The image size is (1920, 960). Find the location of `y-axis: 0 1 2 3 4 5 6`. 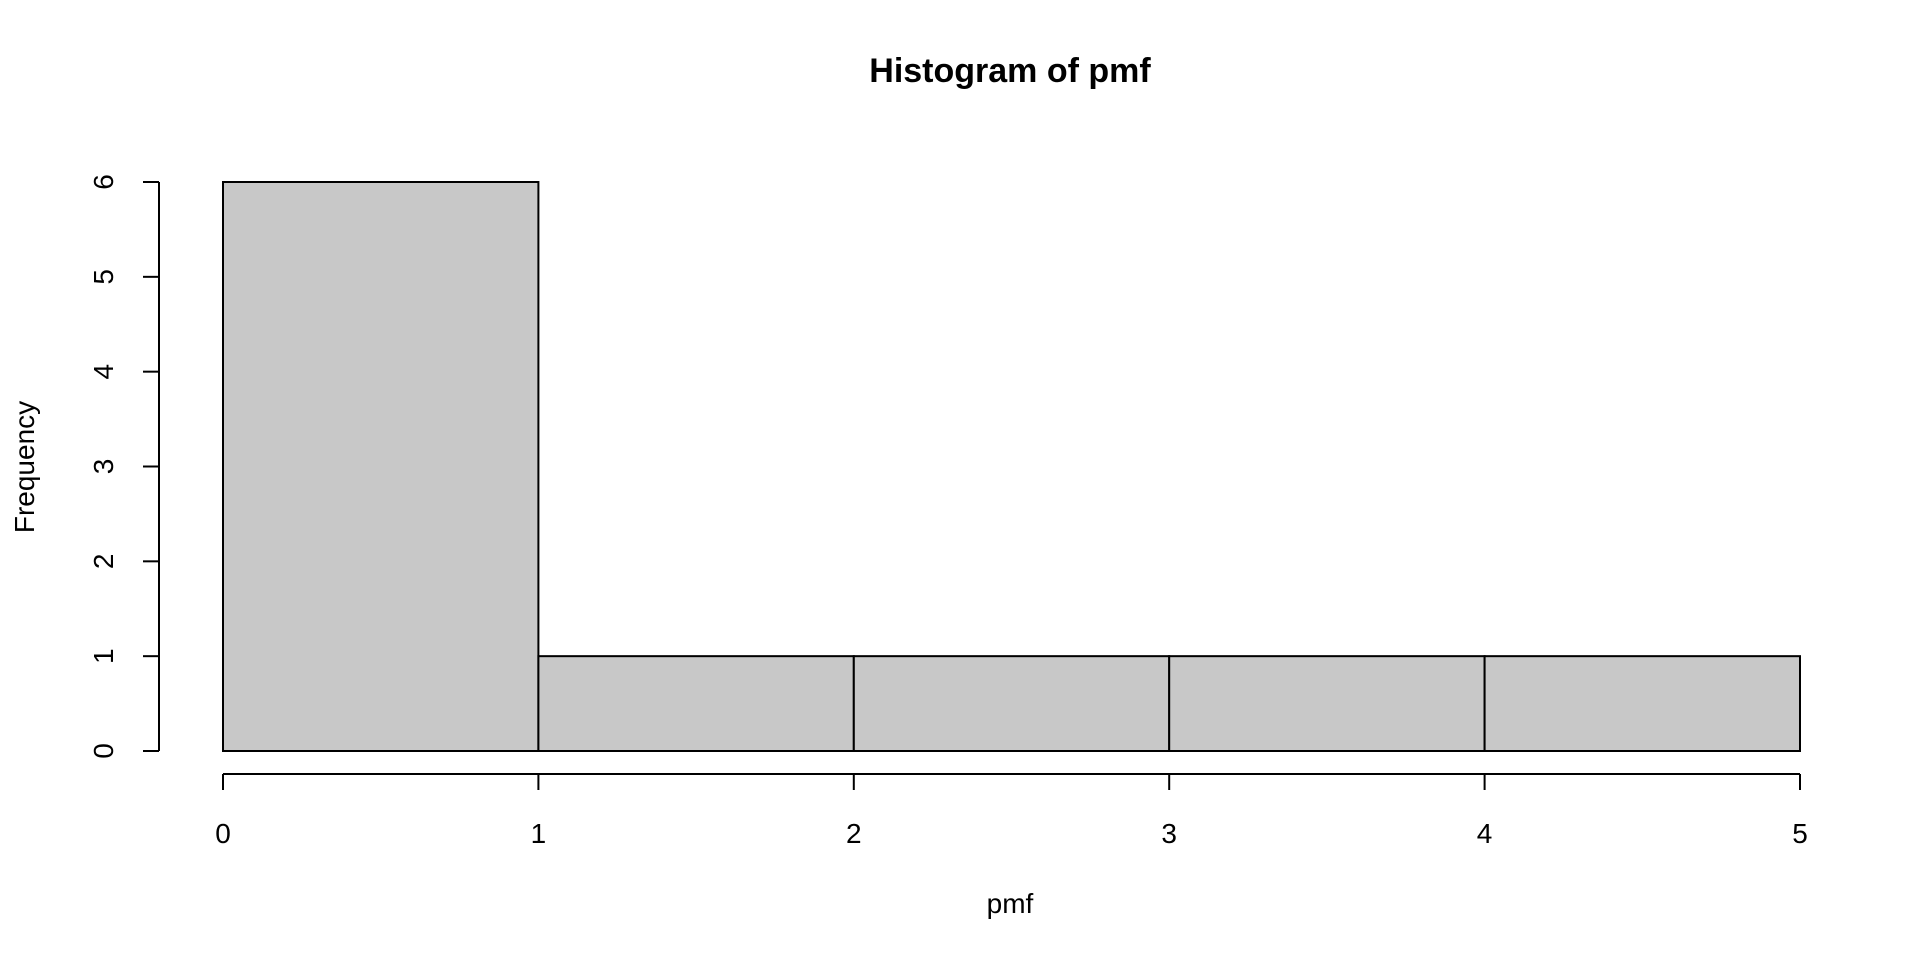

y-axis: 0 1 2 3 4 5 6 is located at coordinates (124, 466).